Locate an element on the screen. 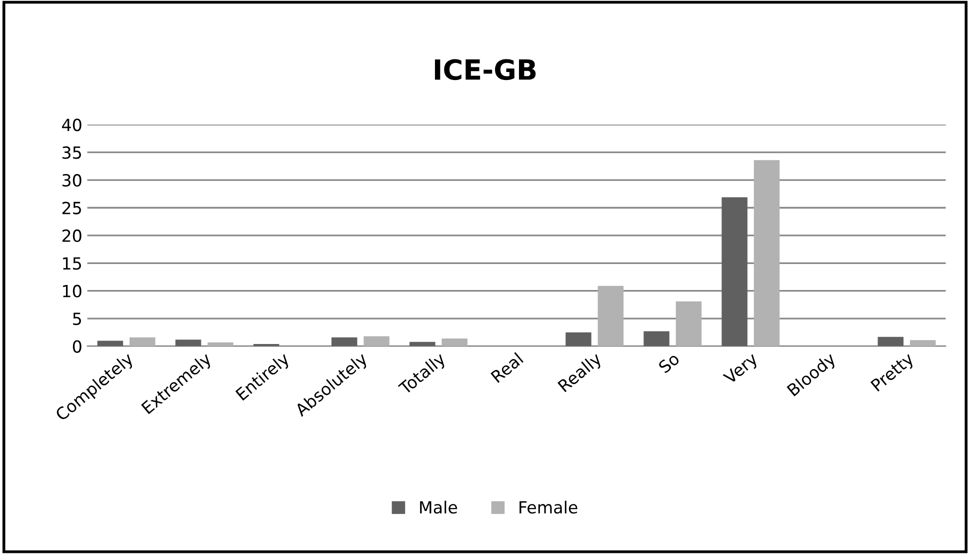 This screenshot has height=554, width=970. y-tick-label: 0 is located at coordinates (77, 346).